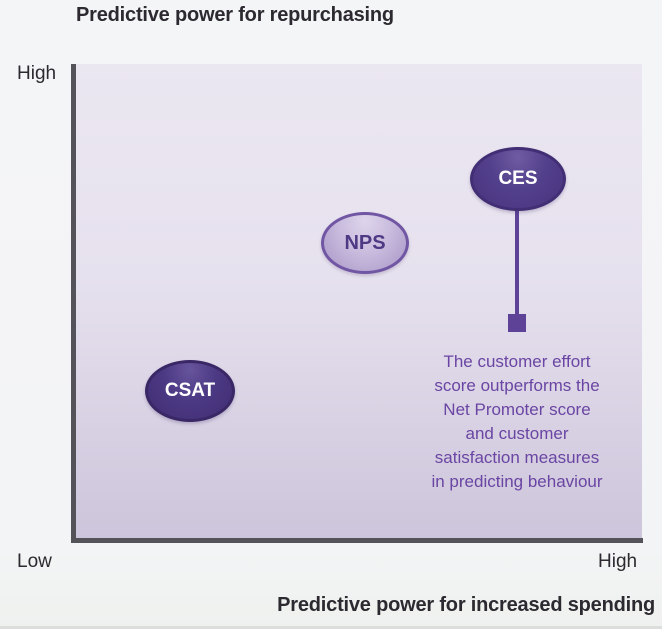 Image resolution: width=662 pixels, height=629 pixels. Describe the element at coordinates (34, 561) in the screenshot. I see `origin-low-label: Low` at that location.